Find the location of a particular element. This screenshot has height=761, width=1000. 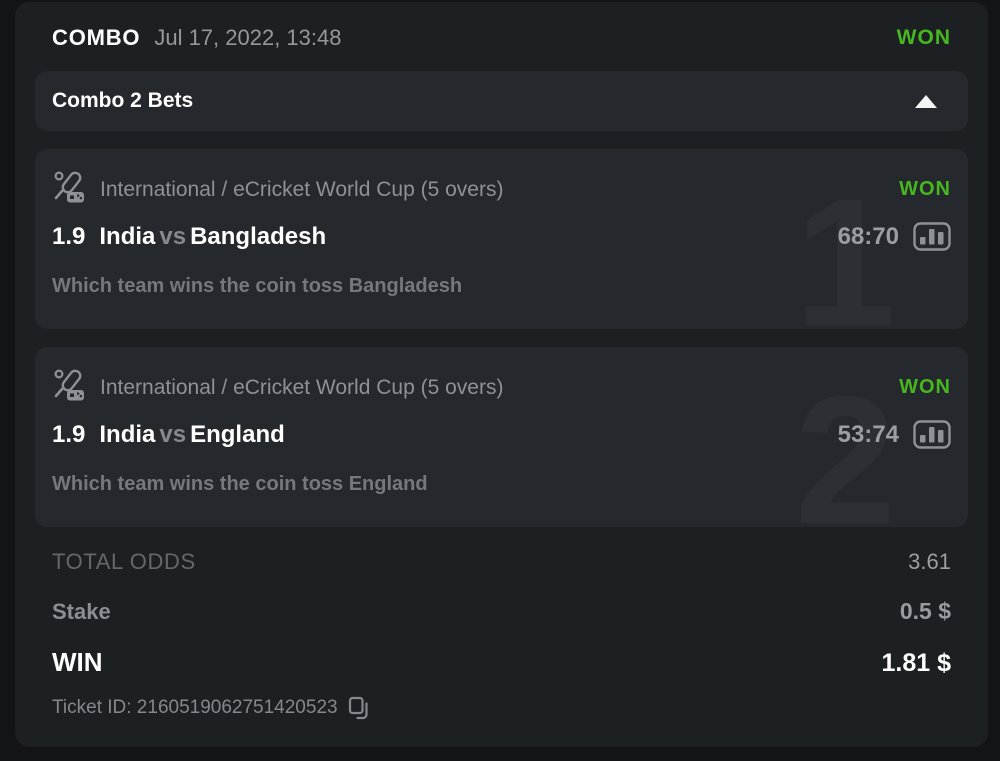

market-outcome-text: Which team wins the coin toss England is located at coordinates (240, 484).